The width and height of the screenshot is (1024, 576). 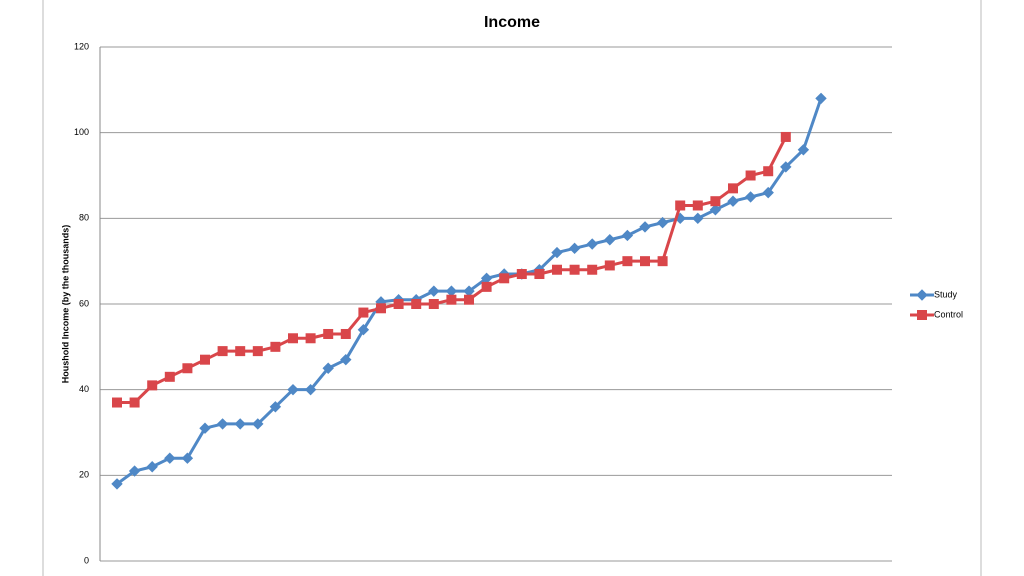 What do you see at coordinates (81, 46) in the screenshot?
I see `y-tick-label: 120` at bounding box center [81, 46].